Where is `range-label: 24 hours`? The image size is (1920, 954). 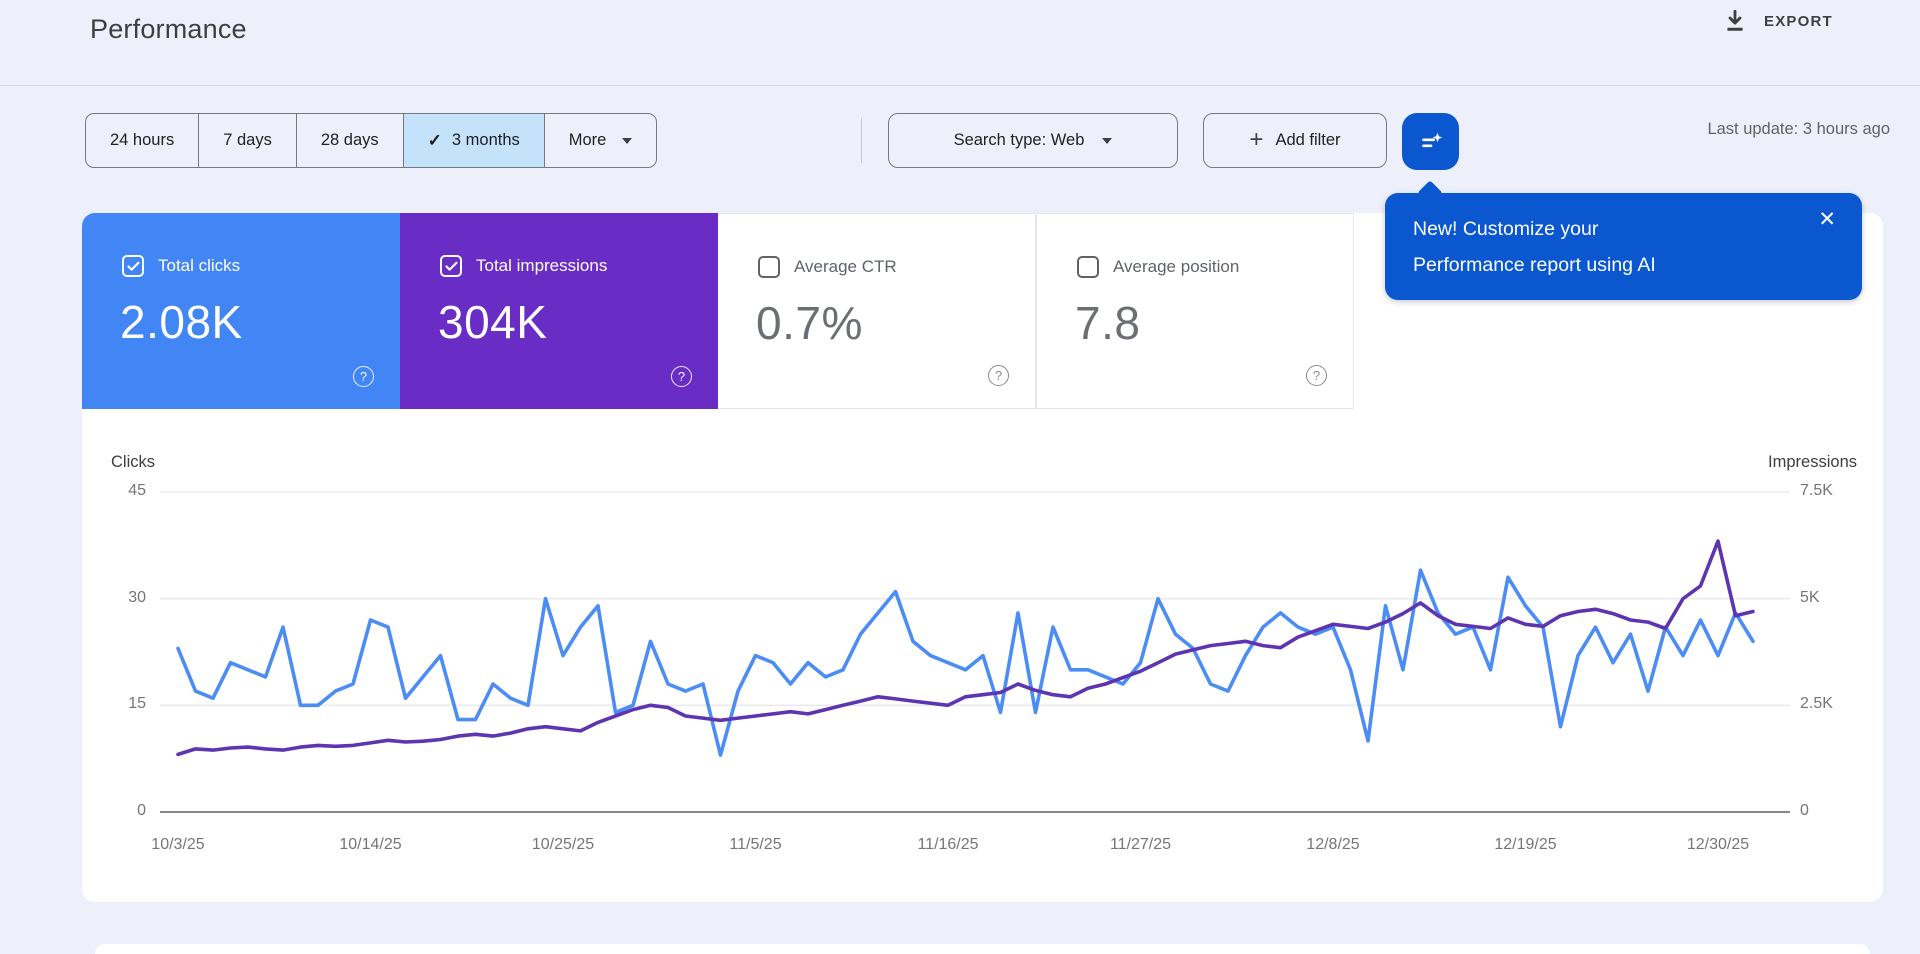
range-label: 24 hours is located at coordinates (142, 140).